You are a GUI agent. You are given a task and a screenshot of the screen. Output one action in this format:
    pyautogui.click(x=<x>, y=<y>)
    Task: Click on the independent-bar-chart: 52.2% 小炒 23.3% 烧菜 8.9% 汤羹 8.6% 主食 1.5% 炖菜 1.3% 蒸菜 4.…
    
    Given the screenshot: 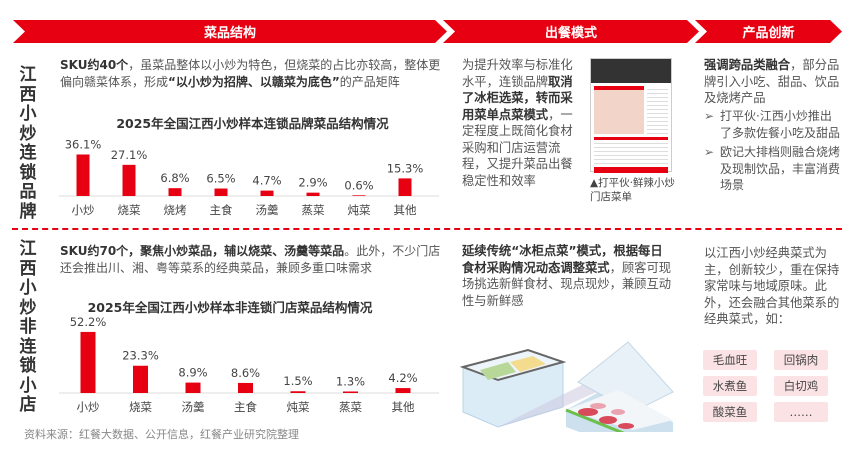 What is the action you would take?
    pyautogui.click(x=249, y=364)
    